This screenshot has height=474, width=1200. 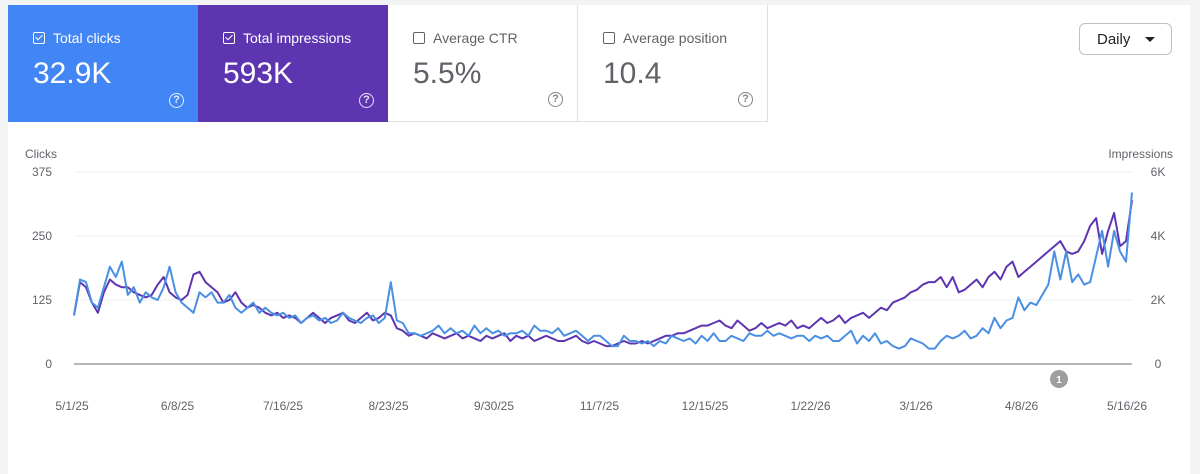 What do you see at coordinates (42, 268) in the screenshot?
I see `left-axis-ticks: 375 250 125 0` at bounding box center [42, 268].